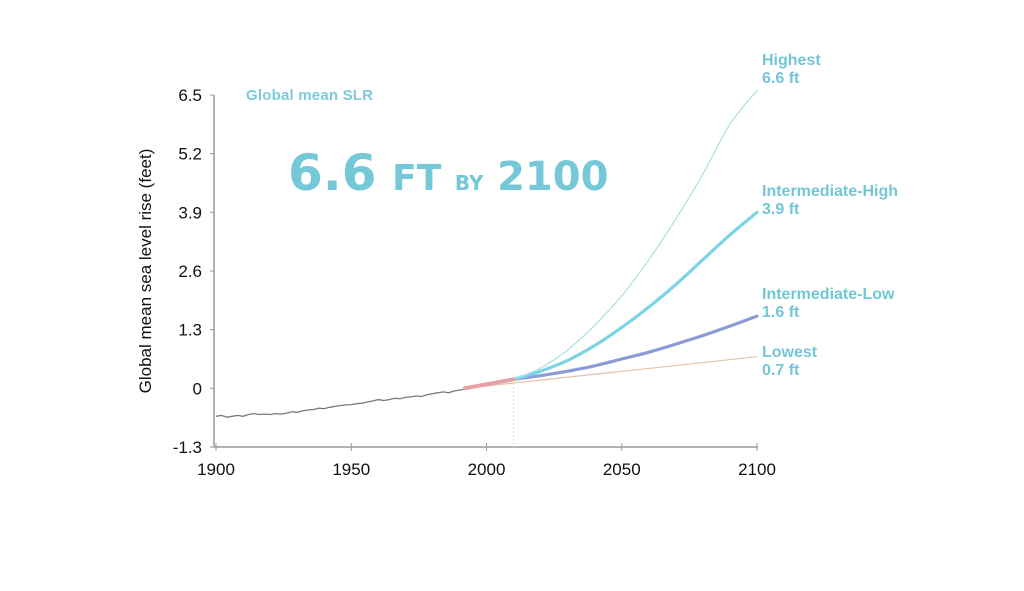  I want to click on satellite-line, so click(489, 384).